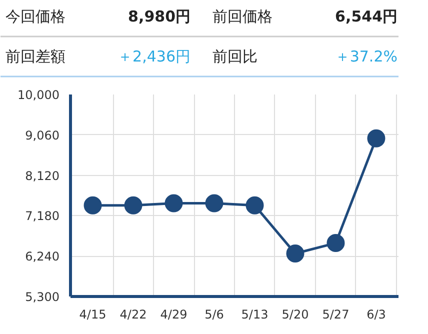 The width and height of the screenshot is (428, 334). Describe the element at coordinates (376, 315) in the screenshot. I see `x-tick-label: 6/3` at that location.